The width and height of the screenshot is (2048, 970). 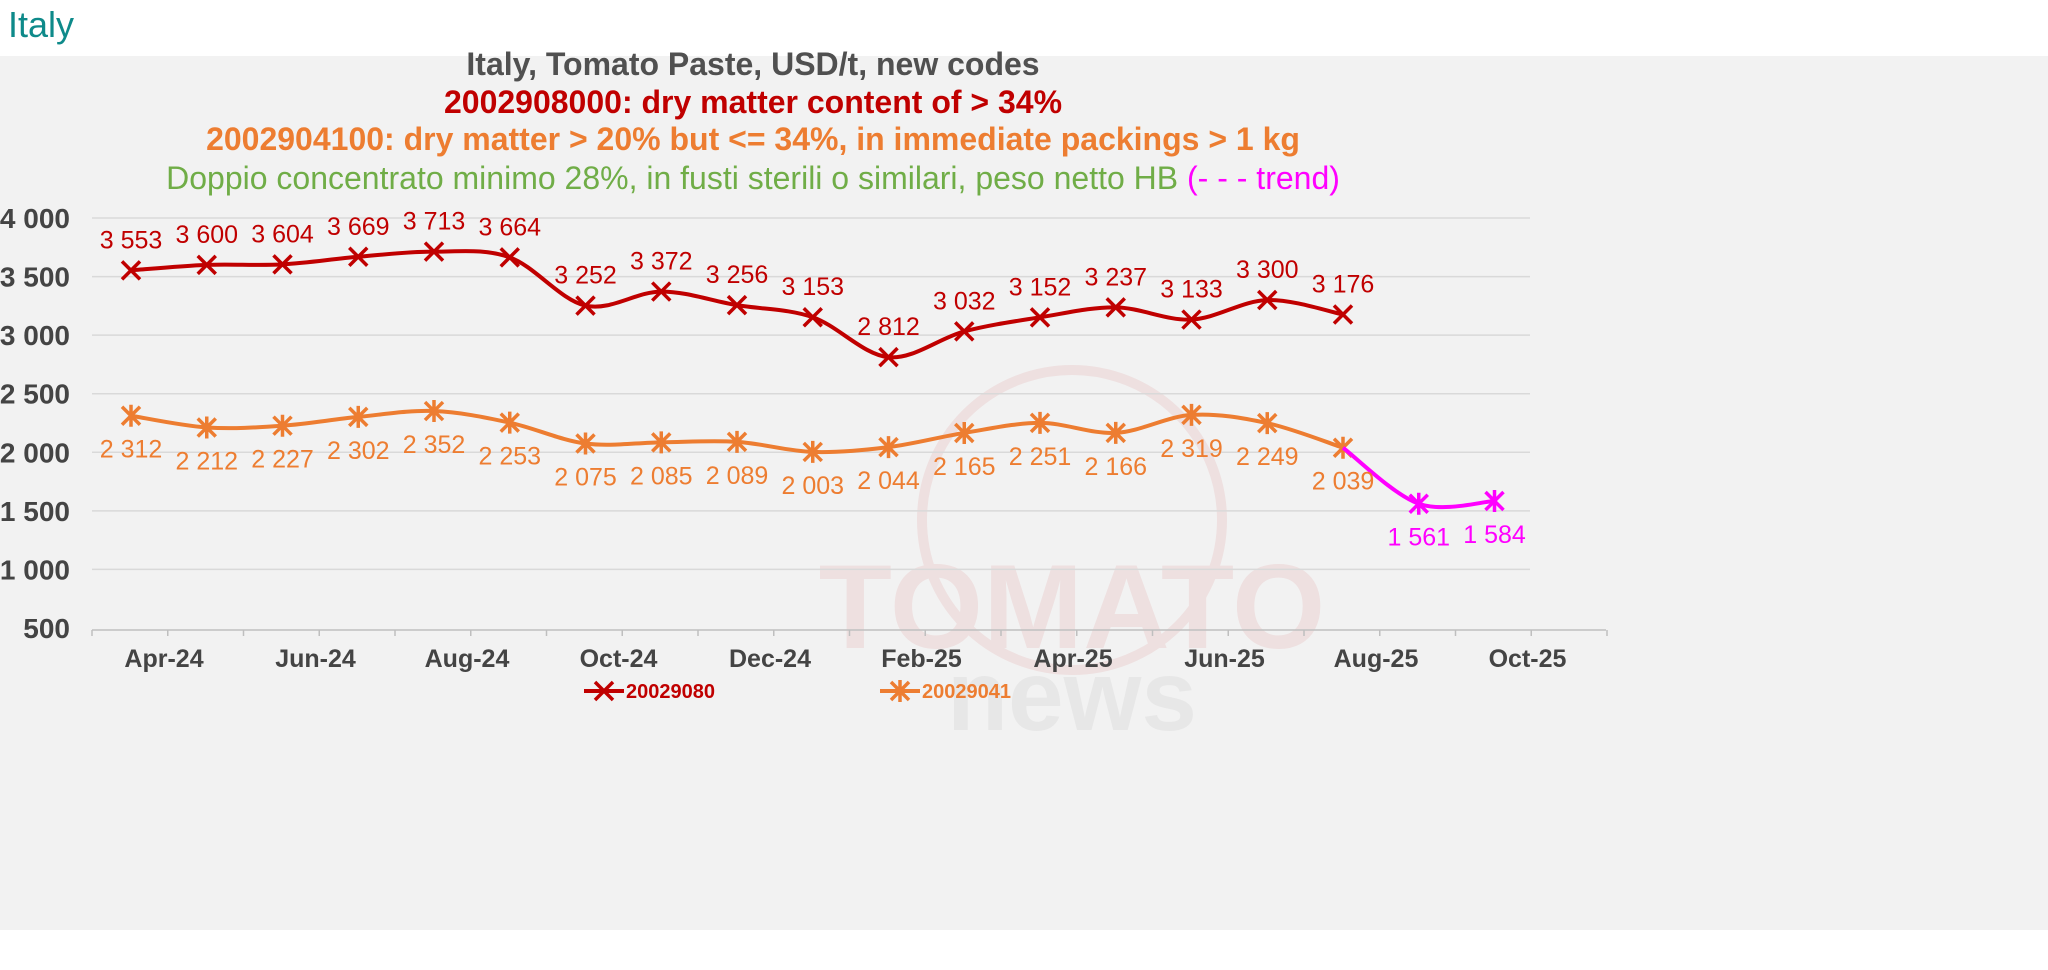 What do you see at coordinates (888, 327) in the screenshot?
I see `data-label: 2 812` at bounding box center [888, 327].